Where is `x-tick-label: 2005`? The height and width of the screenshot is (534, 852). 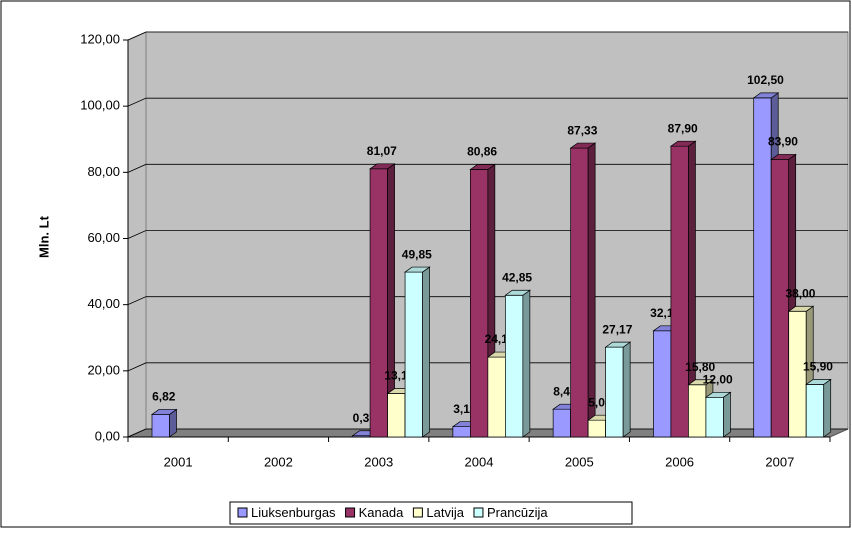 x-tick-label: 2005 is located at coordinates (579, 461).